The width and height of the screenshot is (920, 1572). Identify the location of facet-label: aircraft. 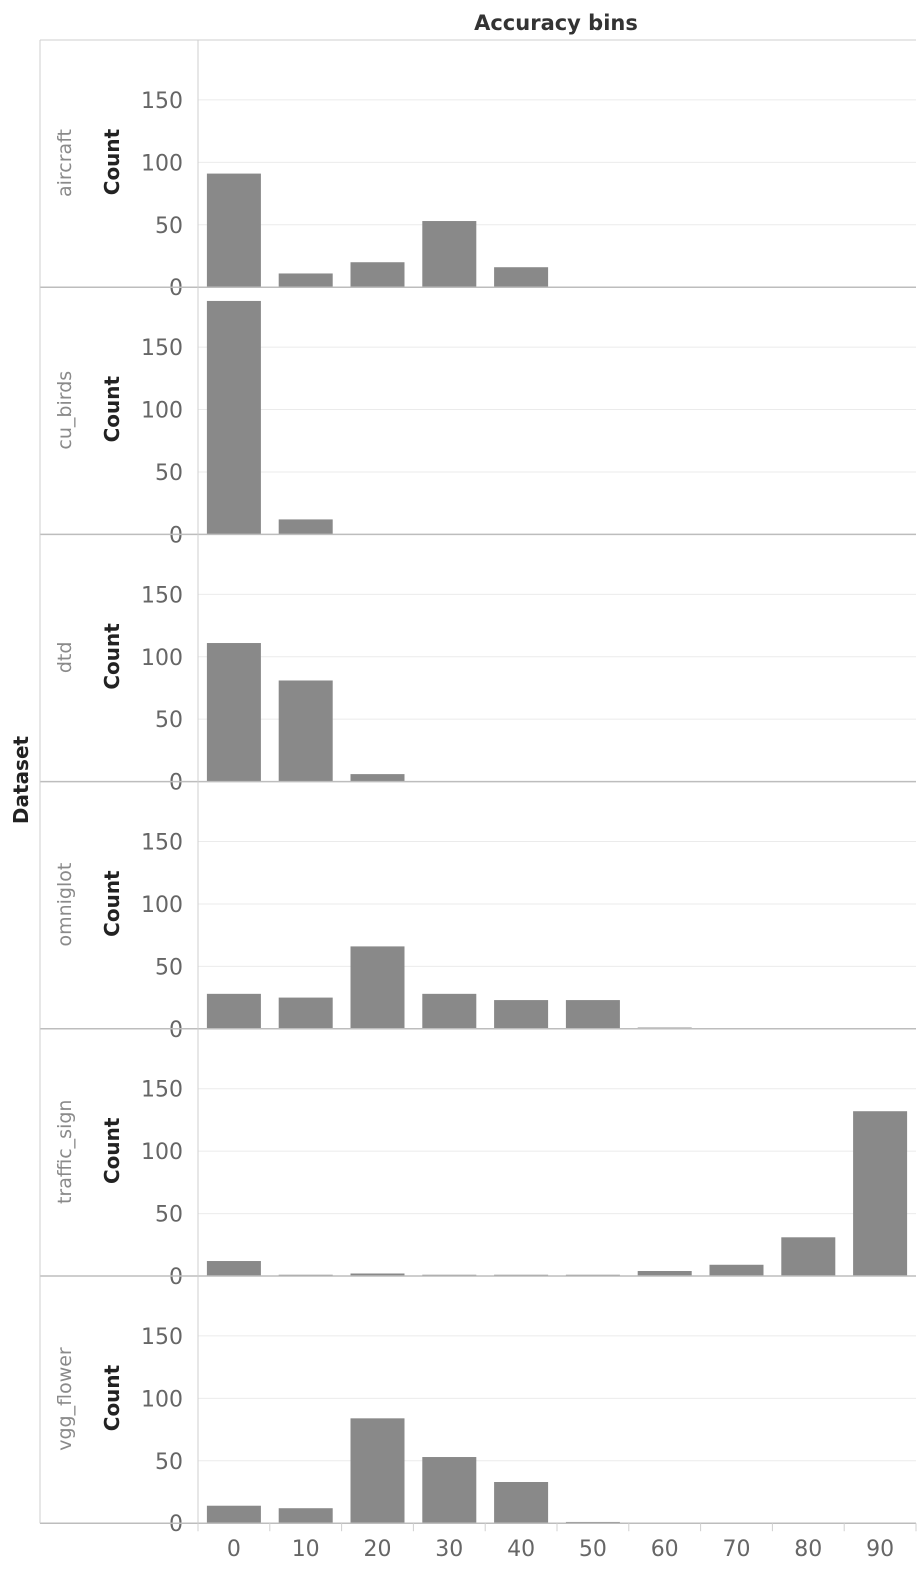
(65, 163).